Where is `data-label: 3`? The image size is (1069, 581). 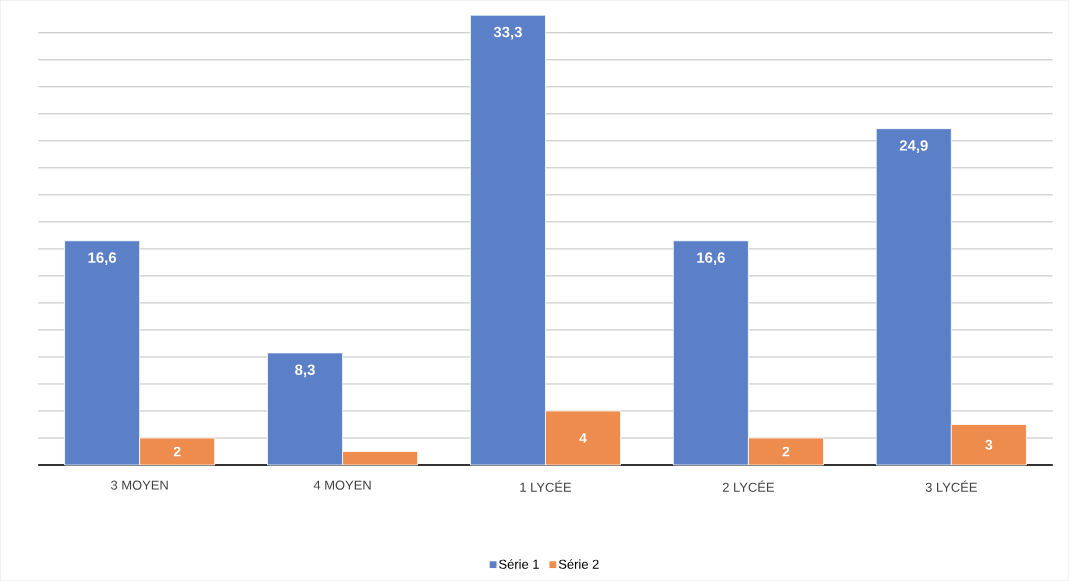
data-label: 3 is located at coordinates (989, 444).